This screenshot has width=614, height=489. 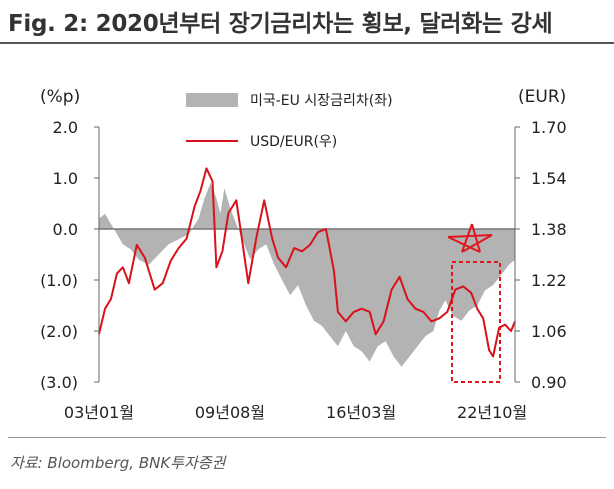 I want to click on right-axis-tick-label: 1.38, so click(x=549, y=229).